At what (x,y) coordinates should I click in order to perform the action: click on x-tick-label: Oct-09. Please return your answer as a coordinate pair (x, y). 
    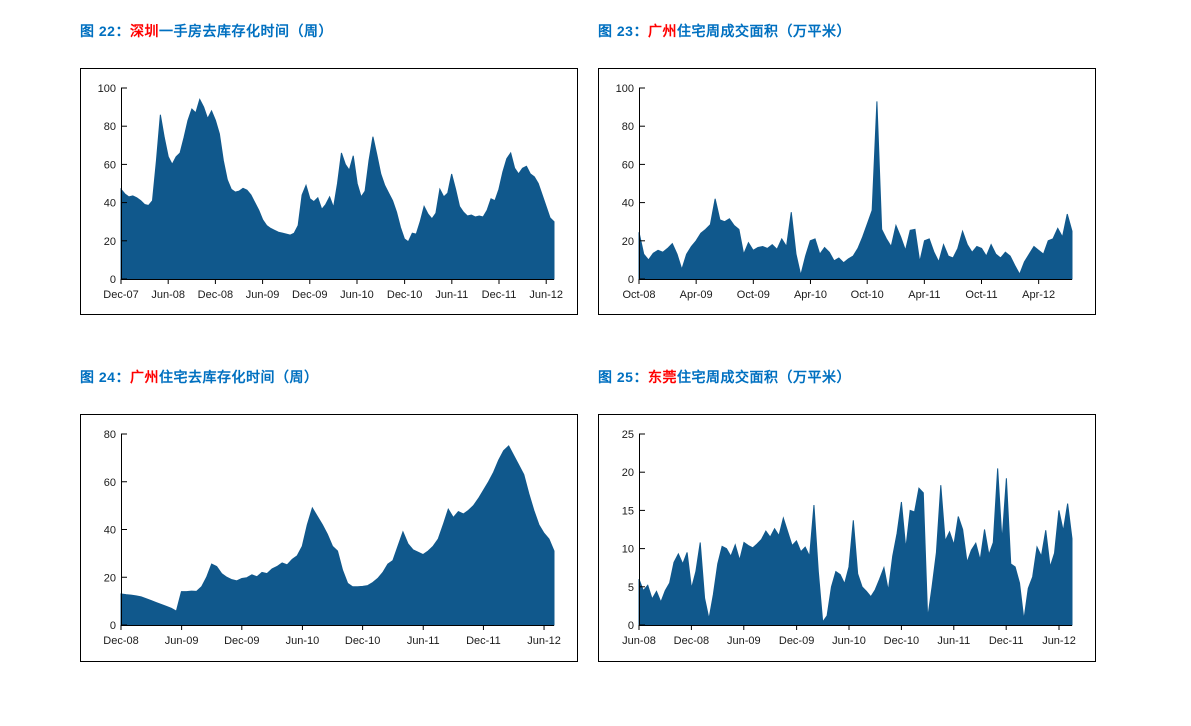
    Looking at the image, I should click on (753, 295).